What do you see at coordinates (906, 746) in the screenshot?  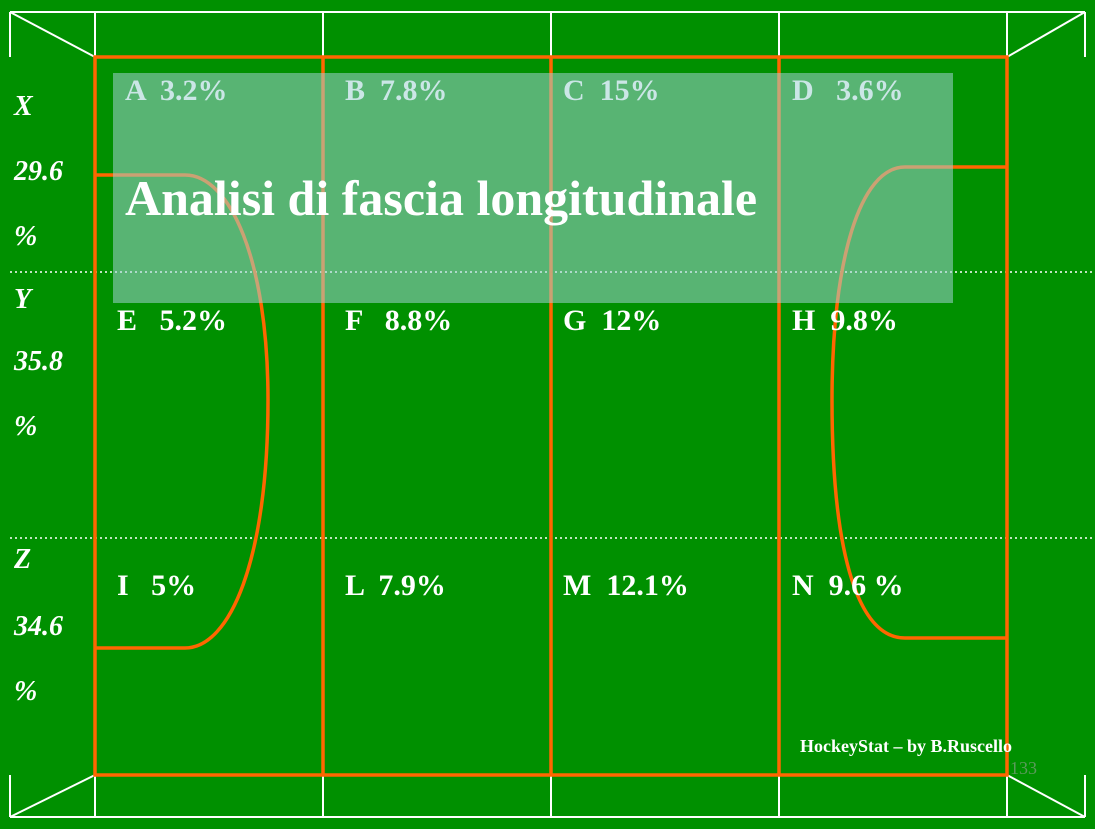 I see `footer: HockeyStat – by B.Ruscello` at bounding box center [906, 746].